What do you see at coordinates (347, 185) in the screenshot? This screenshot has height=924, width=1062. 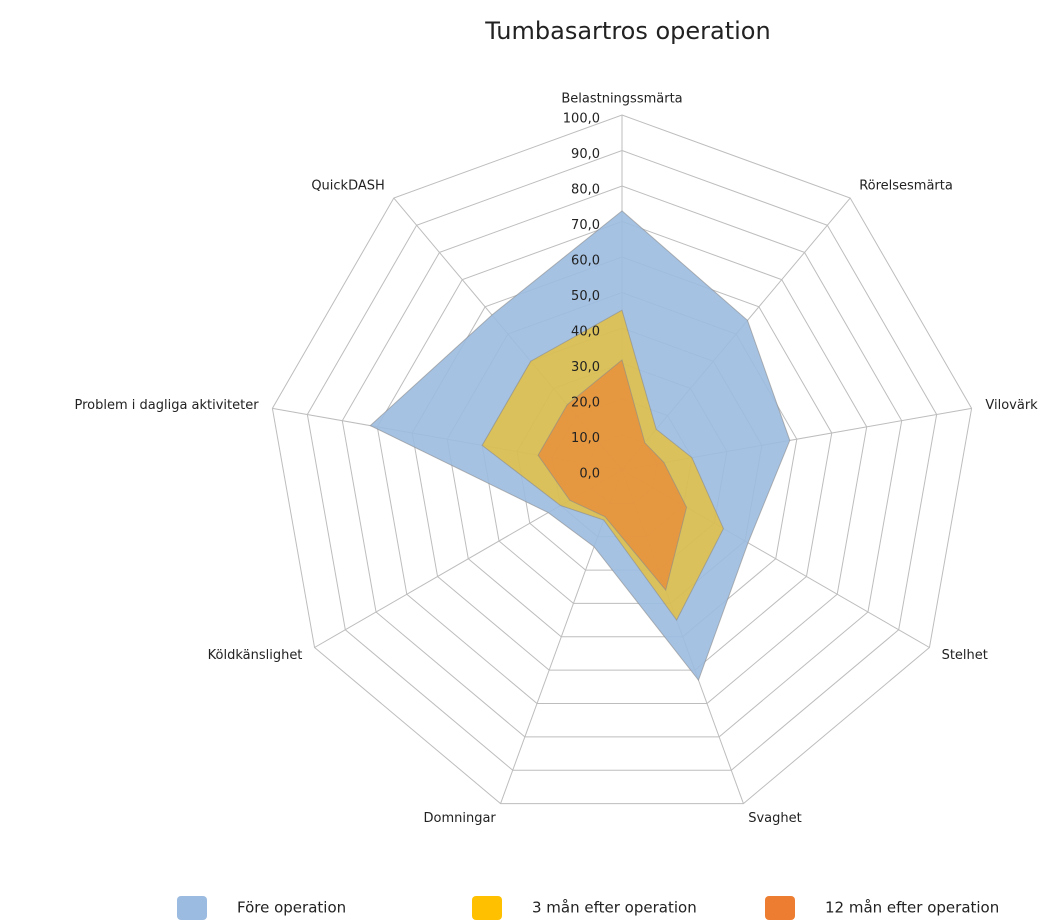 I see `category-label: QuickDASH` at bounding box center [347, 185].